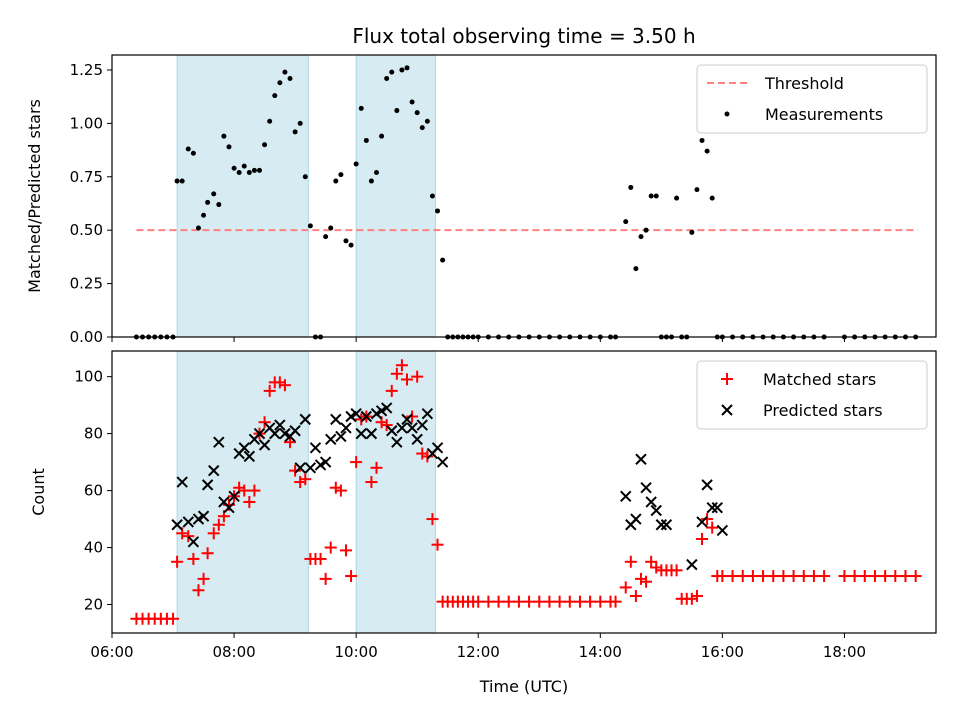  I want to click on count-x-axis: 06:00 08:00 10:00 12:00 14:00 16:00 18:00, so click(478, 647).